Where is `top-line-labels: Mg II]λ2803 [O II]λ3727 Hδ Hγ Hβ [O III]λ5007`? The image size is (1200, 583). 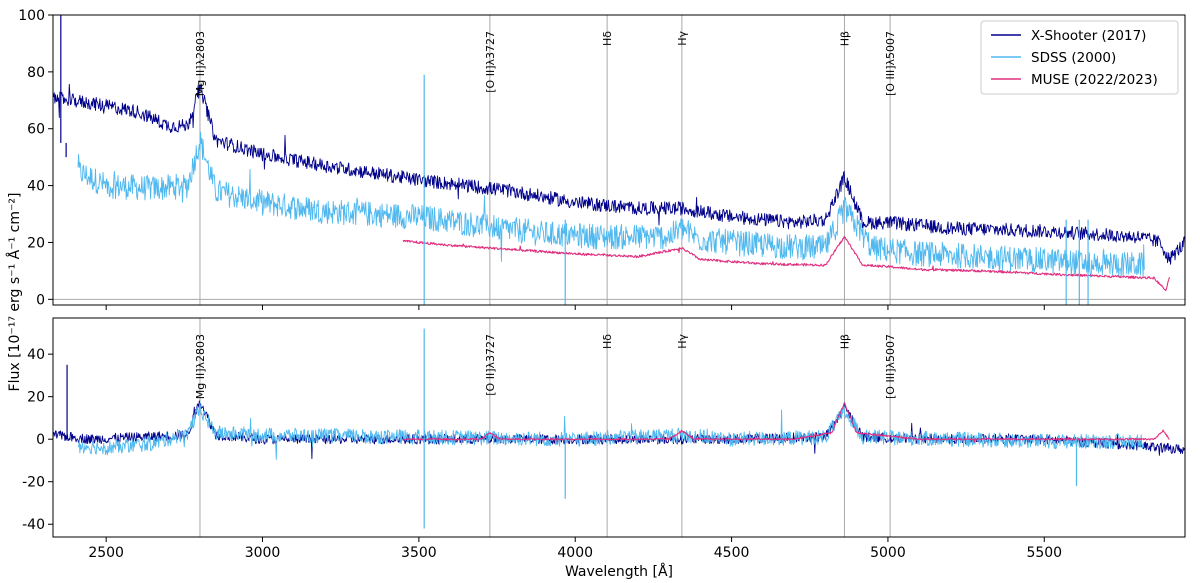 top-line-labels: Mg II]λ2803 [O II]λ3727 Hδ Hγ Hβ [O III]λ5007 is located at coordinates (545, 64).